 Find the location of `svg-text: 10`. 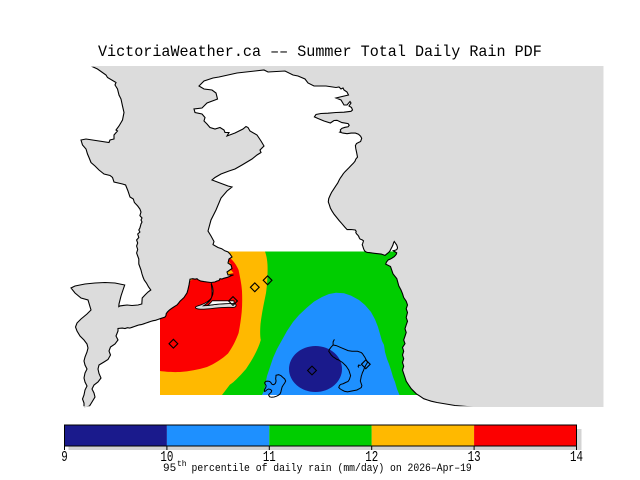

svg-text: 10 is located at coordinates (166, 456).